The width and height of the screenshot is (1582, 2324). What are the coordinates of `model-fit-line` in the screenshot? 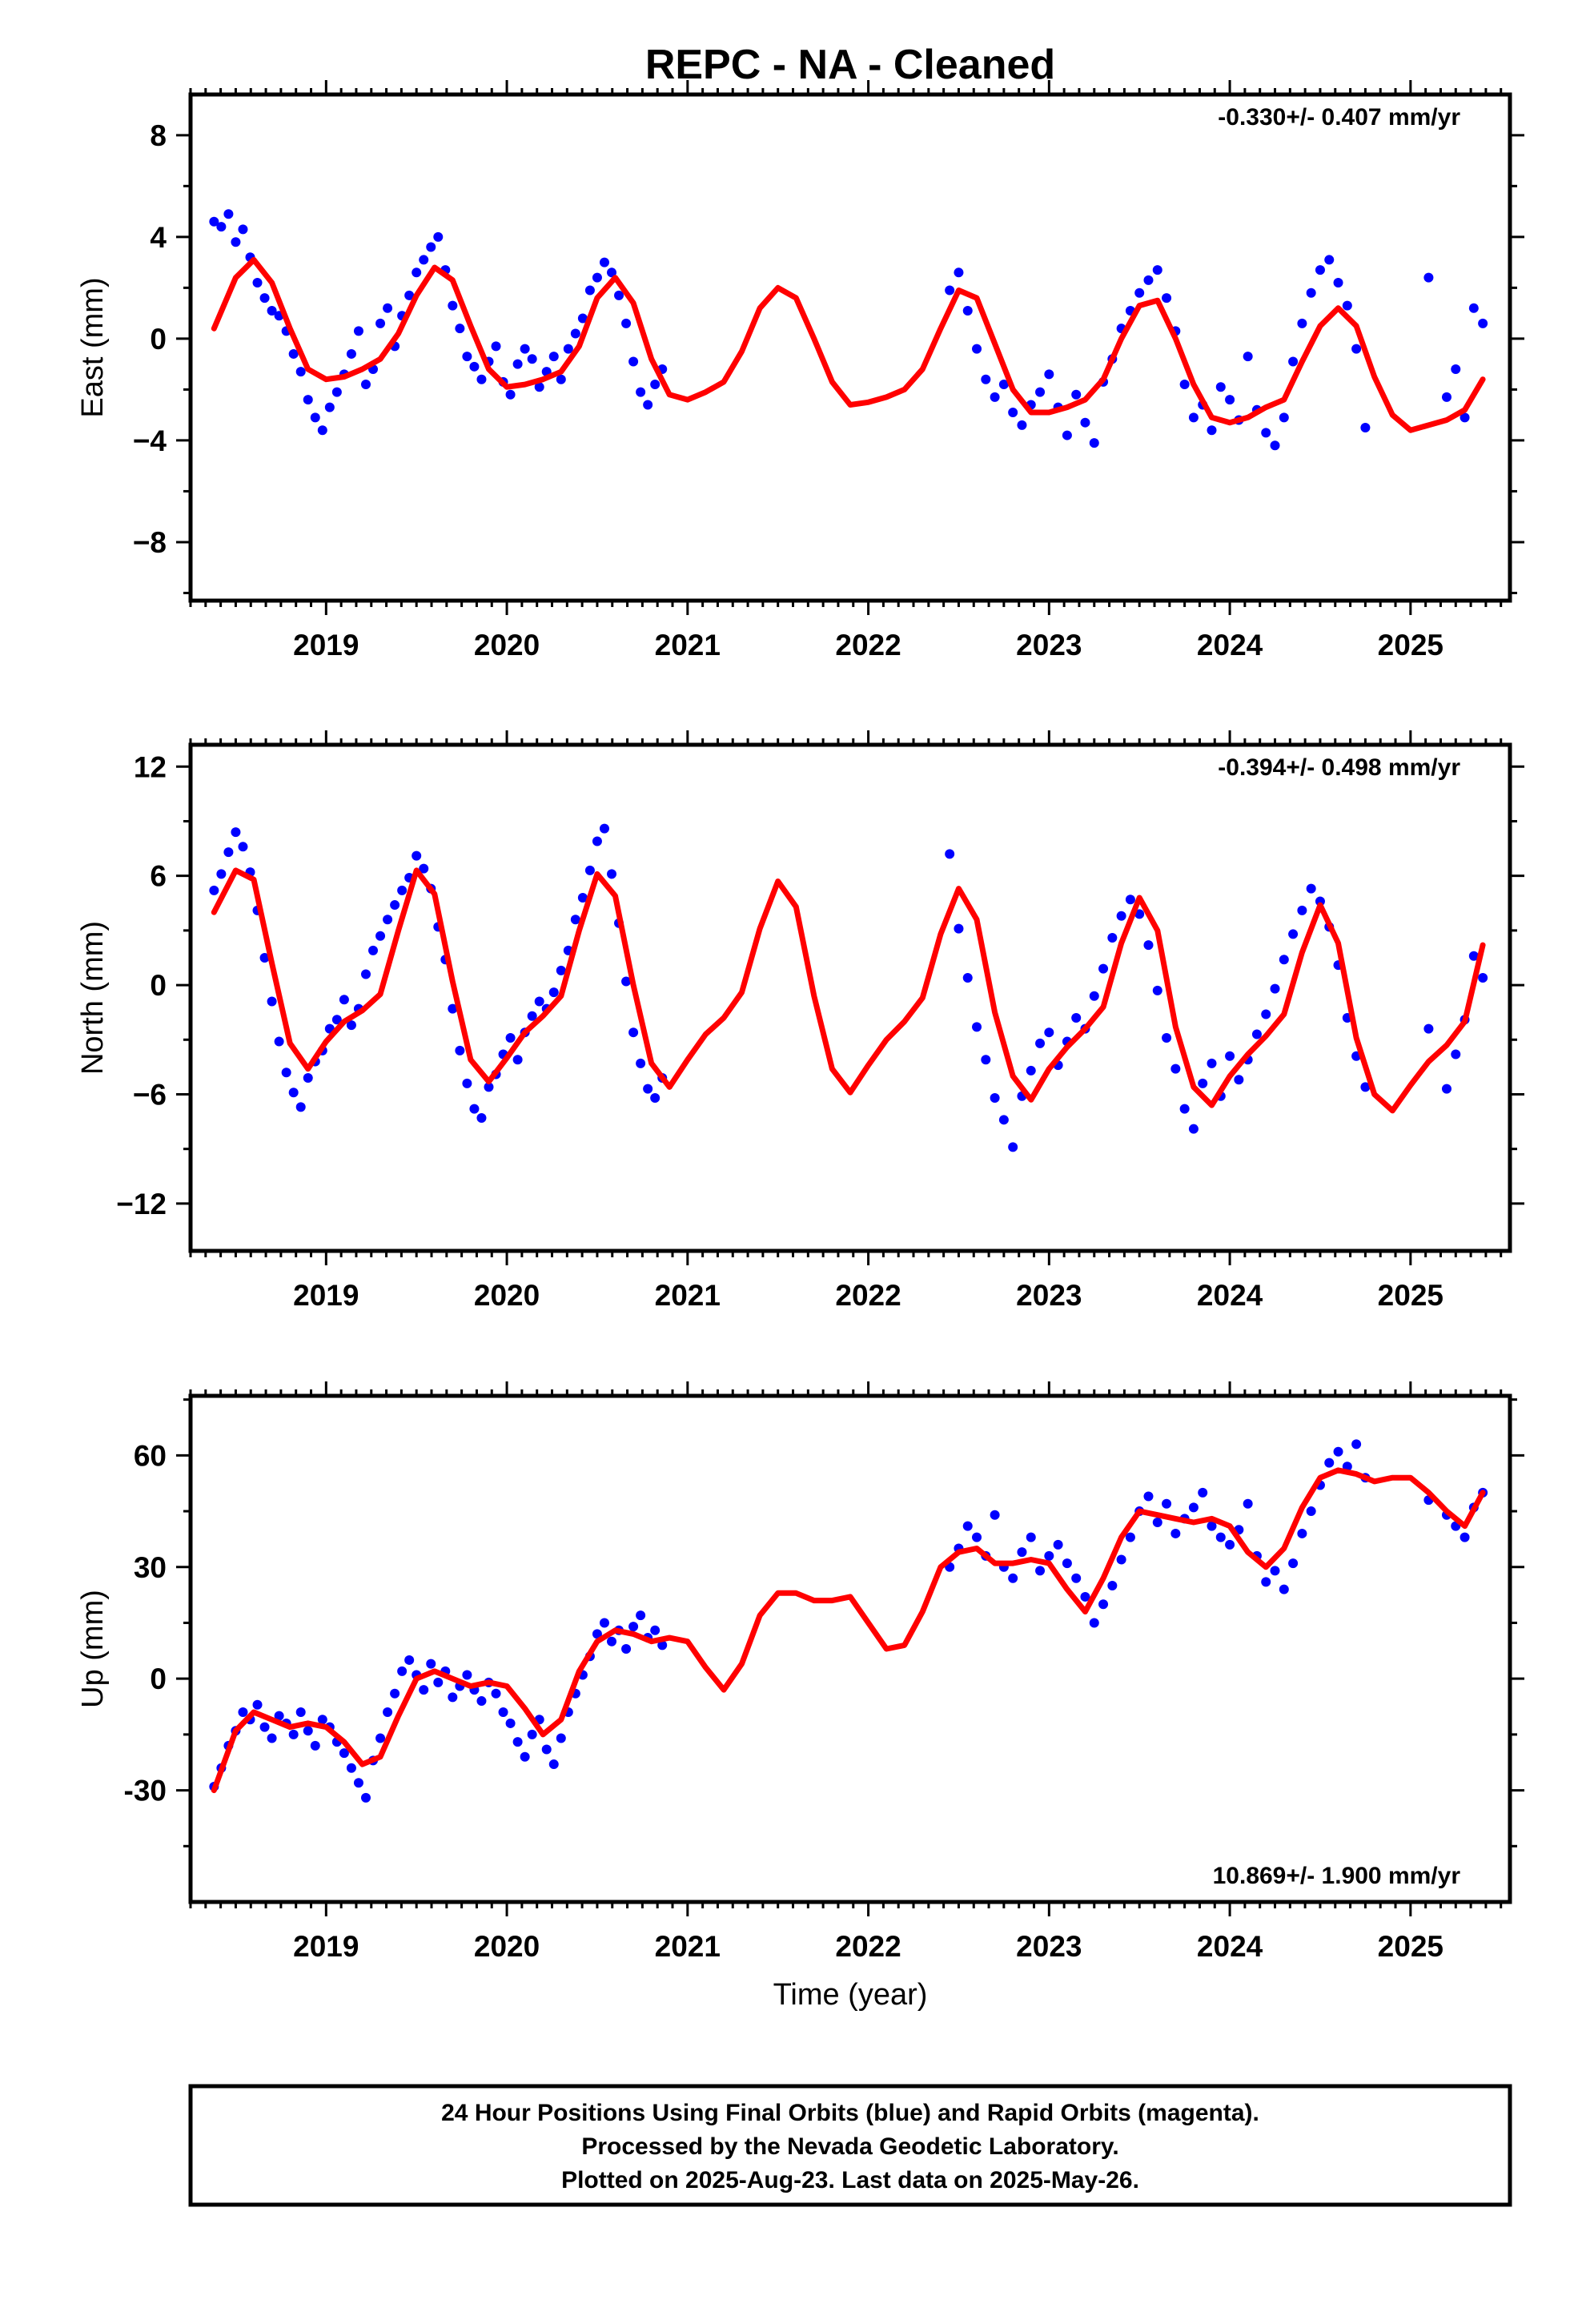 It's located at (848, 344).